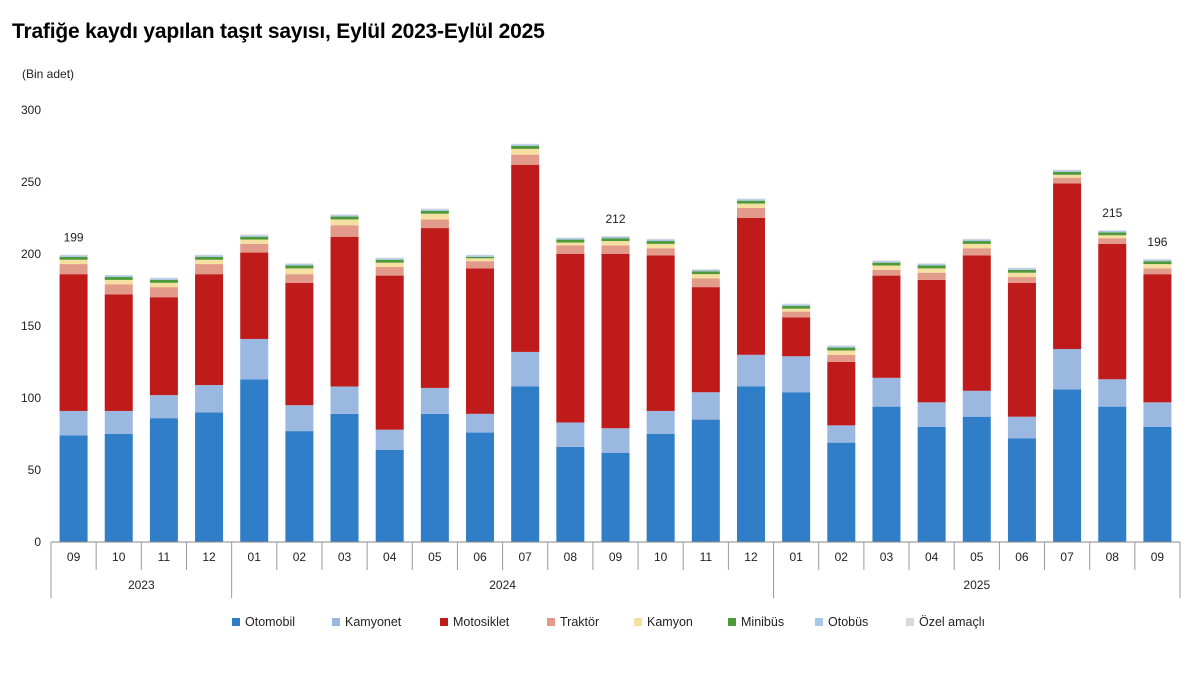 The height and width of the screenshot is (675, 1200). Describe the element at coordinates (977, 557) in the screenshot. I see `x-tick-label: 05` at that location.